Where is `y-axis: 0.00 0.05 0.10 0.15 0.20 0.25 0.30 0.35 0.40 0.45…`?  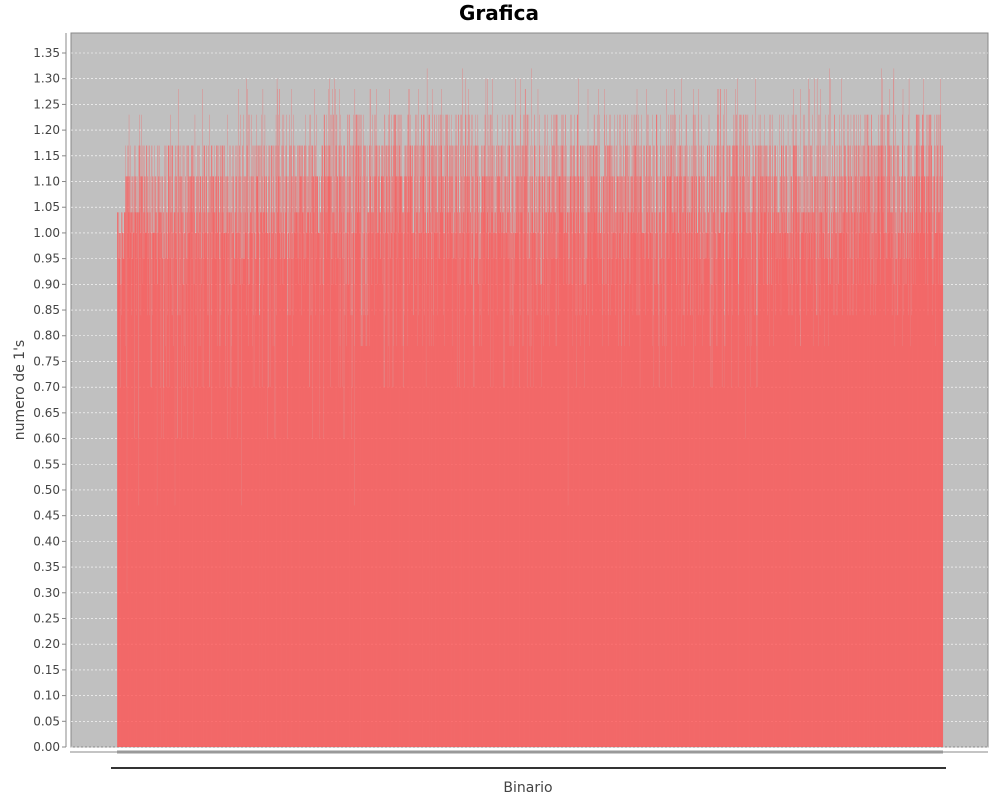 y-axis: 0.00 0.05 0.10 0.15 0.20 0.25 0.30 0.35 0.40 0.45… is located at coordinates (50, 393).